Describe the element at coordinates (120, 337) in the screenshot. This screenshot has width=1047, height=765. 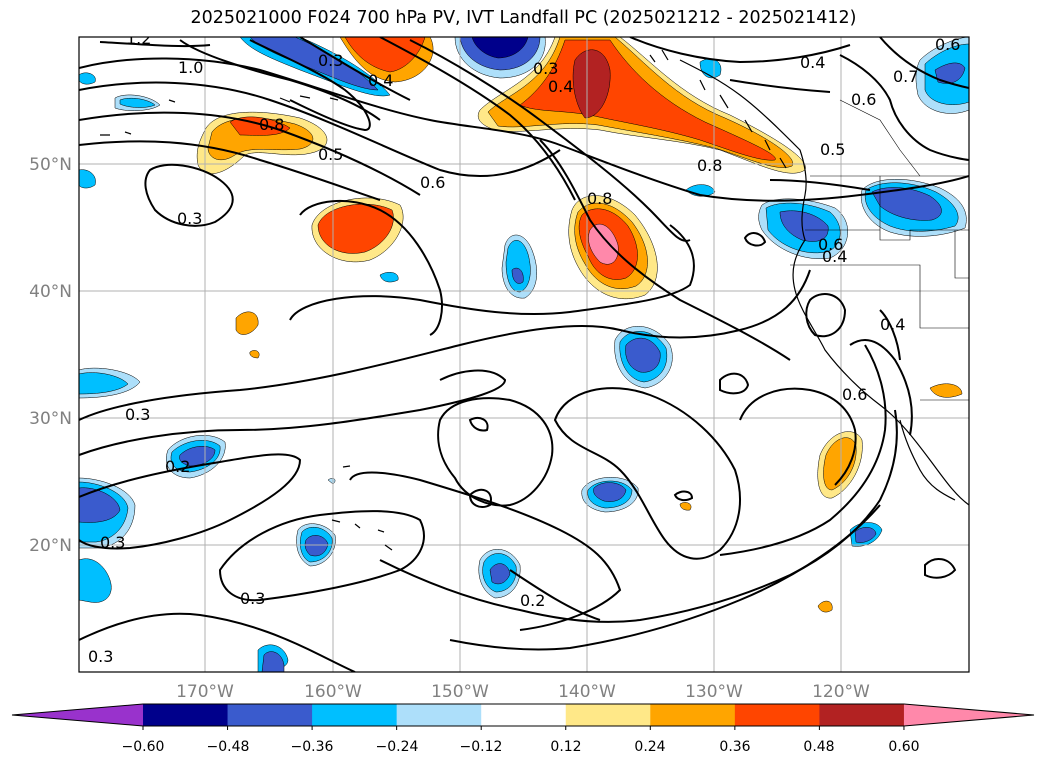
I see `negative-anomaly-west` at that location.